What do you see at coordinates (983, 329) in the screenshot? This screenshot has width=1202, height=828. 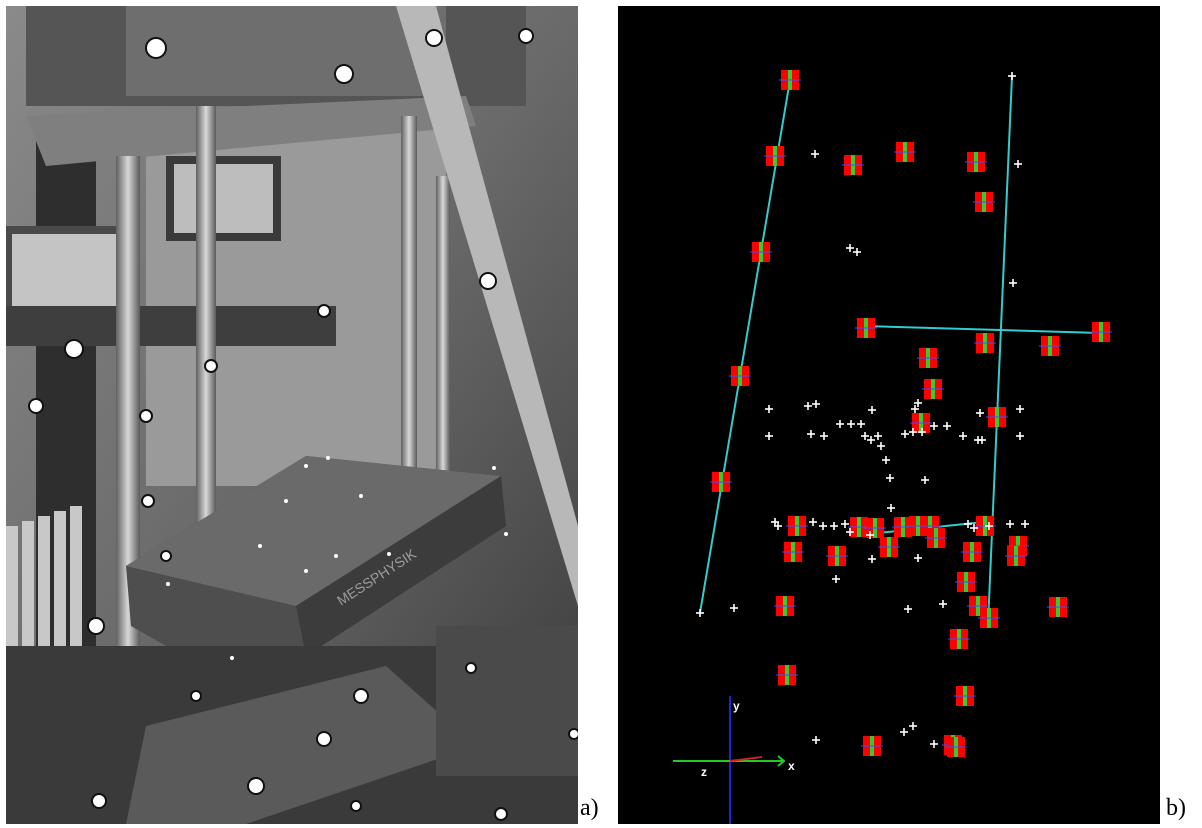 I see `horizontal-reference-line` at bounding box center [983, 329].